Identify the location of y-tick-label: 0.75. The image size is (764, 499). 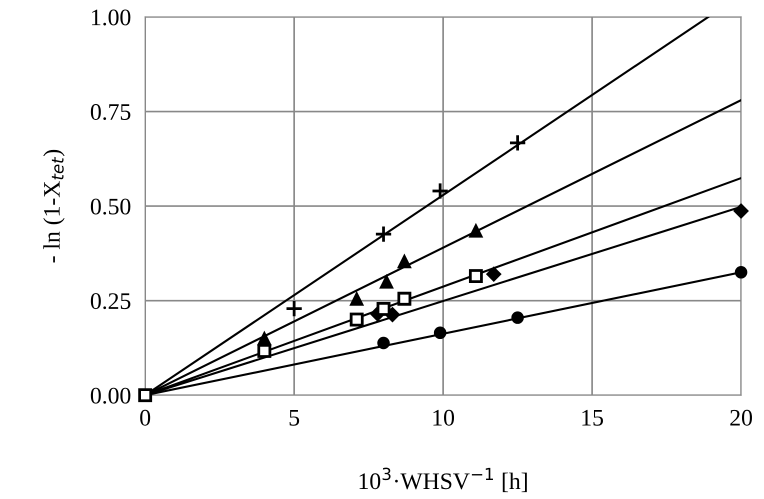
(110, 112).